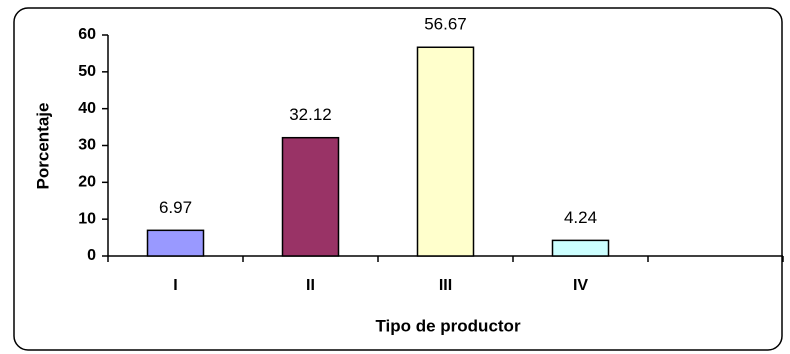 The width and height of the screenshot is (790, 354). What do you see at coordinates (87, 218) in the screenshot?
I see `y-tick-label: 10` at bounding box center [87, 218].